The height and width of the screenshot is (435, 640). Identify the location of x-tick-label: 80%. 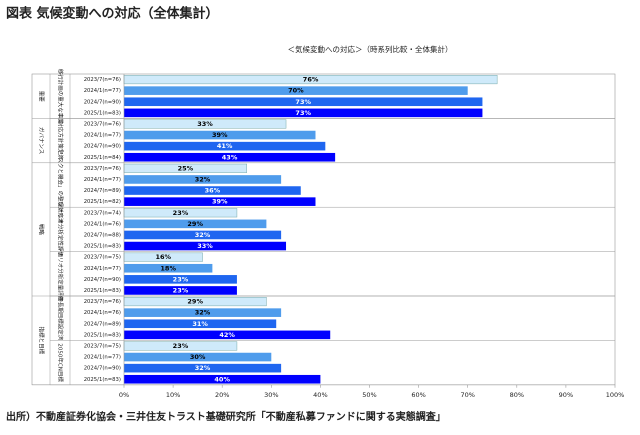
(517, 395).